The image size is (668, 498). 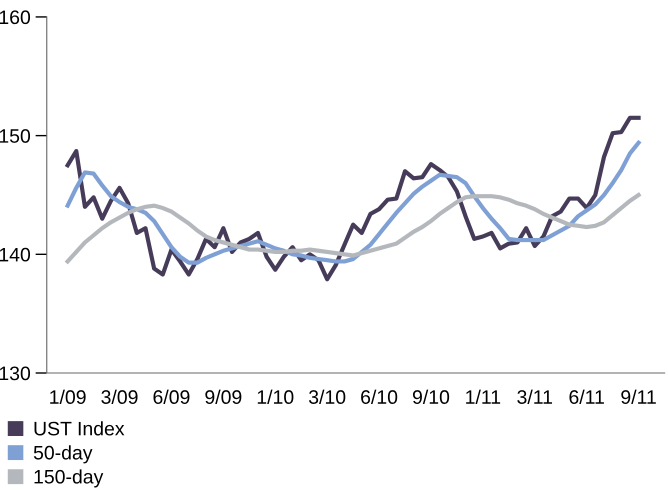 I want to click on legend-label: 150-day, so click(x=69, y=478).